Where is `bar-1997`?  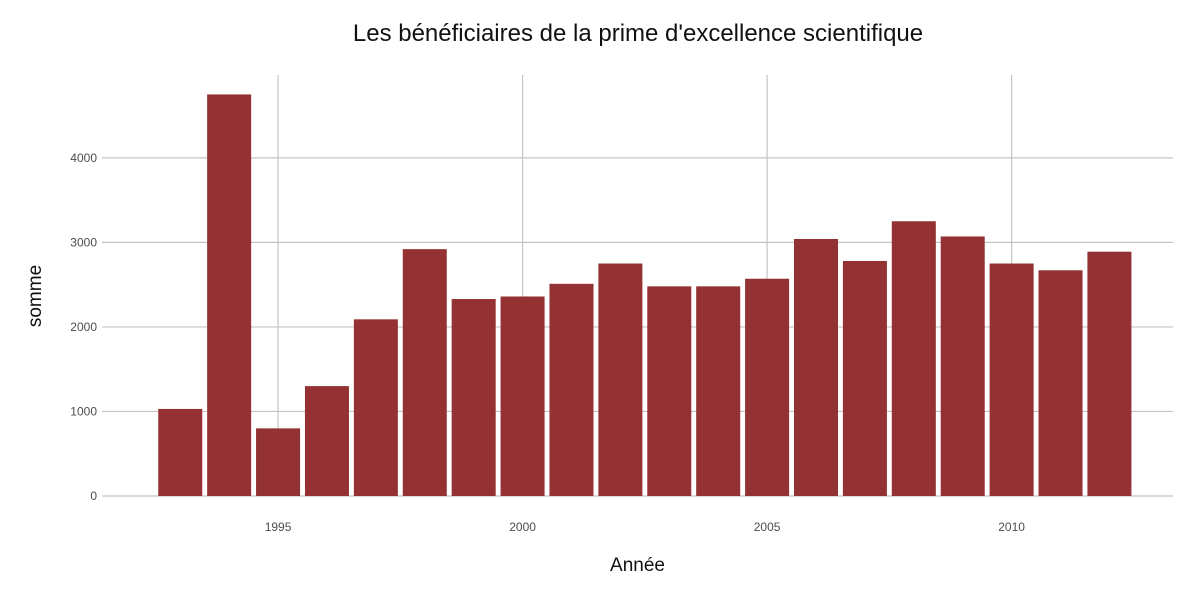 bar-1997 is located at coordinates (375, 407).